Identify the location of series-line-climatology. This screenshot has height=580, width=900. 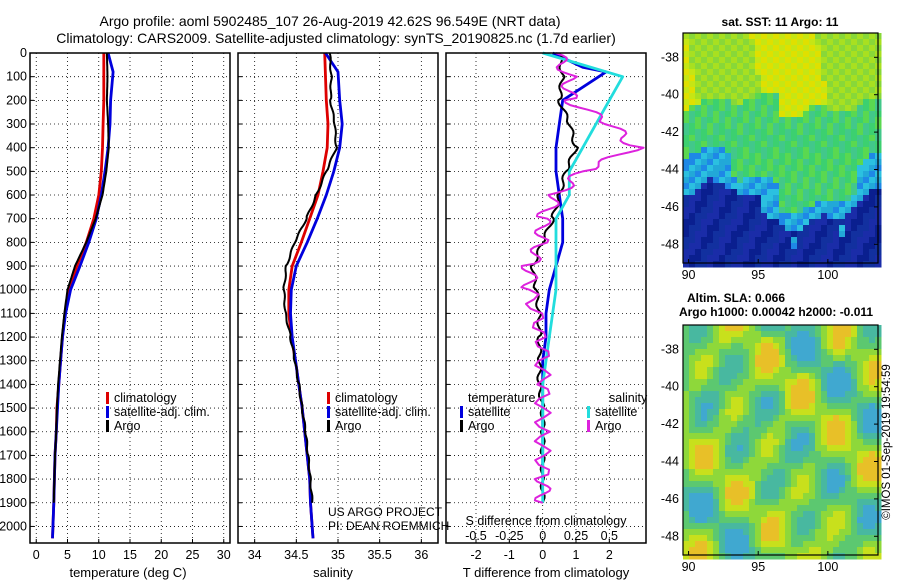
(78, 296).